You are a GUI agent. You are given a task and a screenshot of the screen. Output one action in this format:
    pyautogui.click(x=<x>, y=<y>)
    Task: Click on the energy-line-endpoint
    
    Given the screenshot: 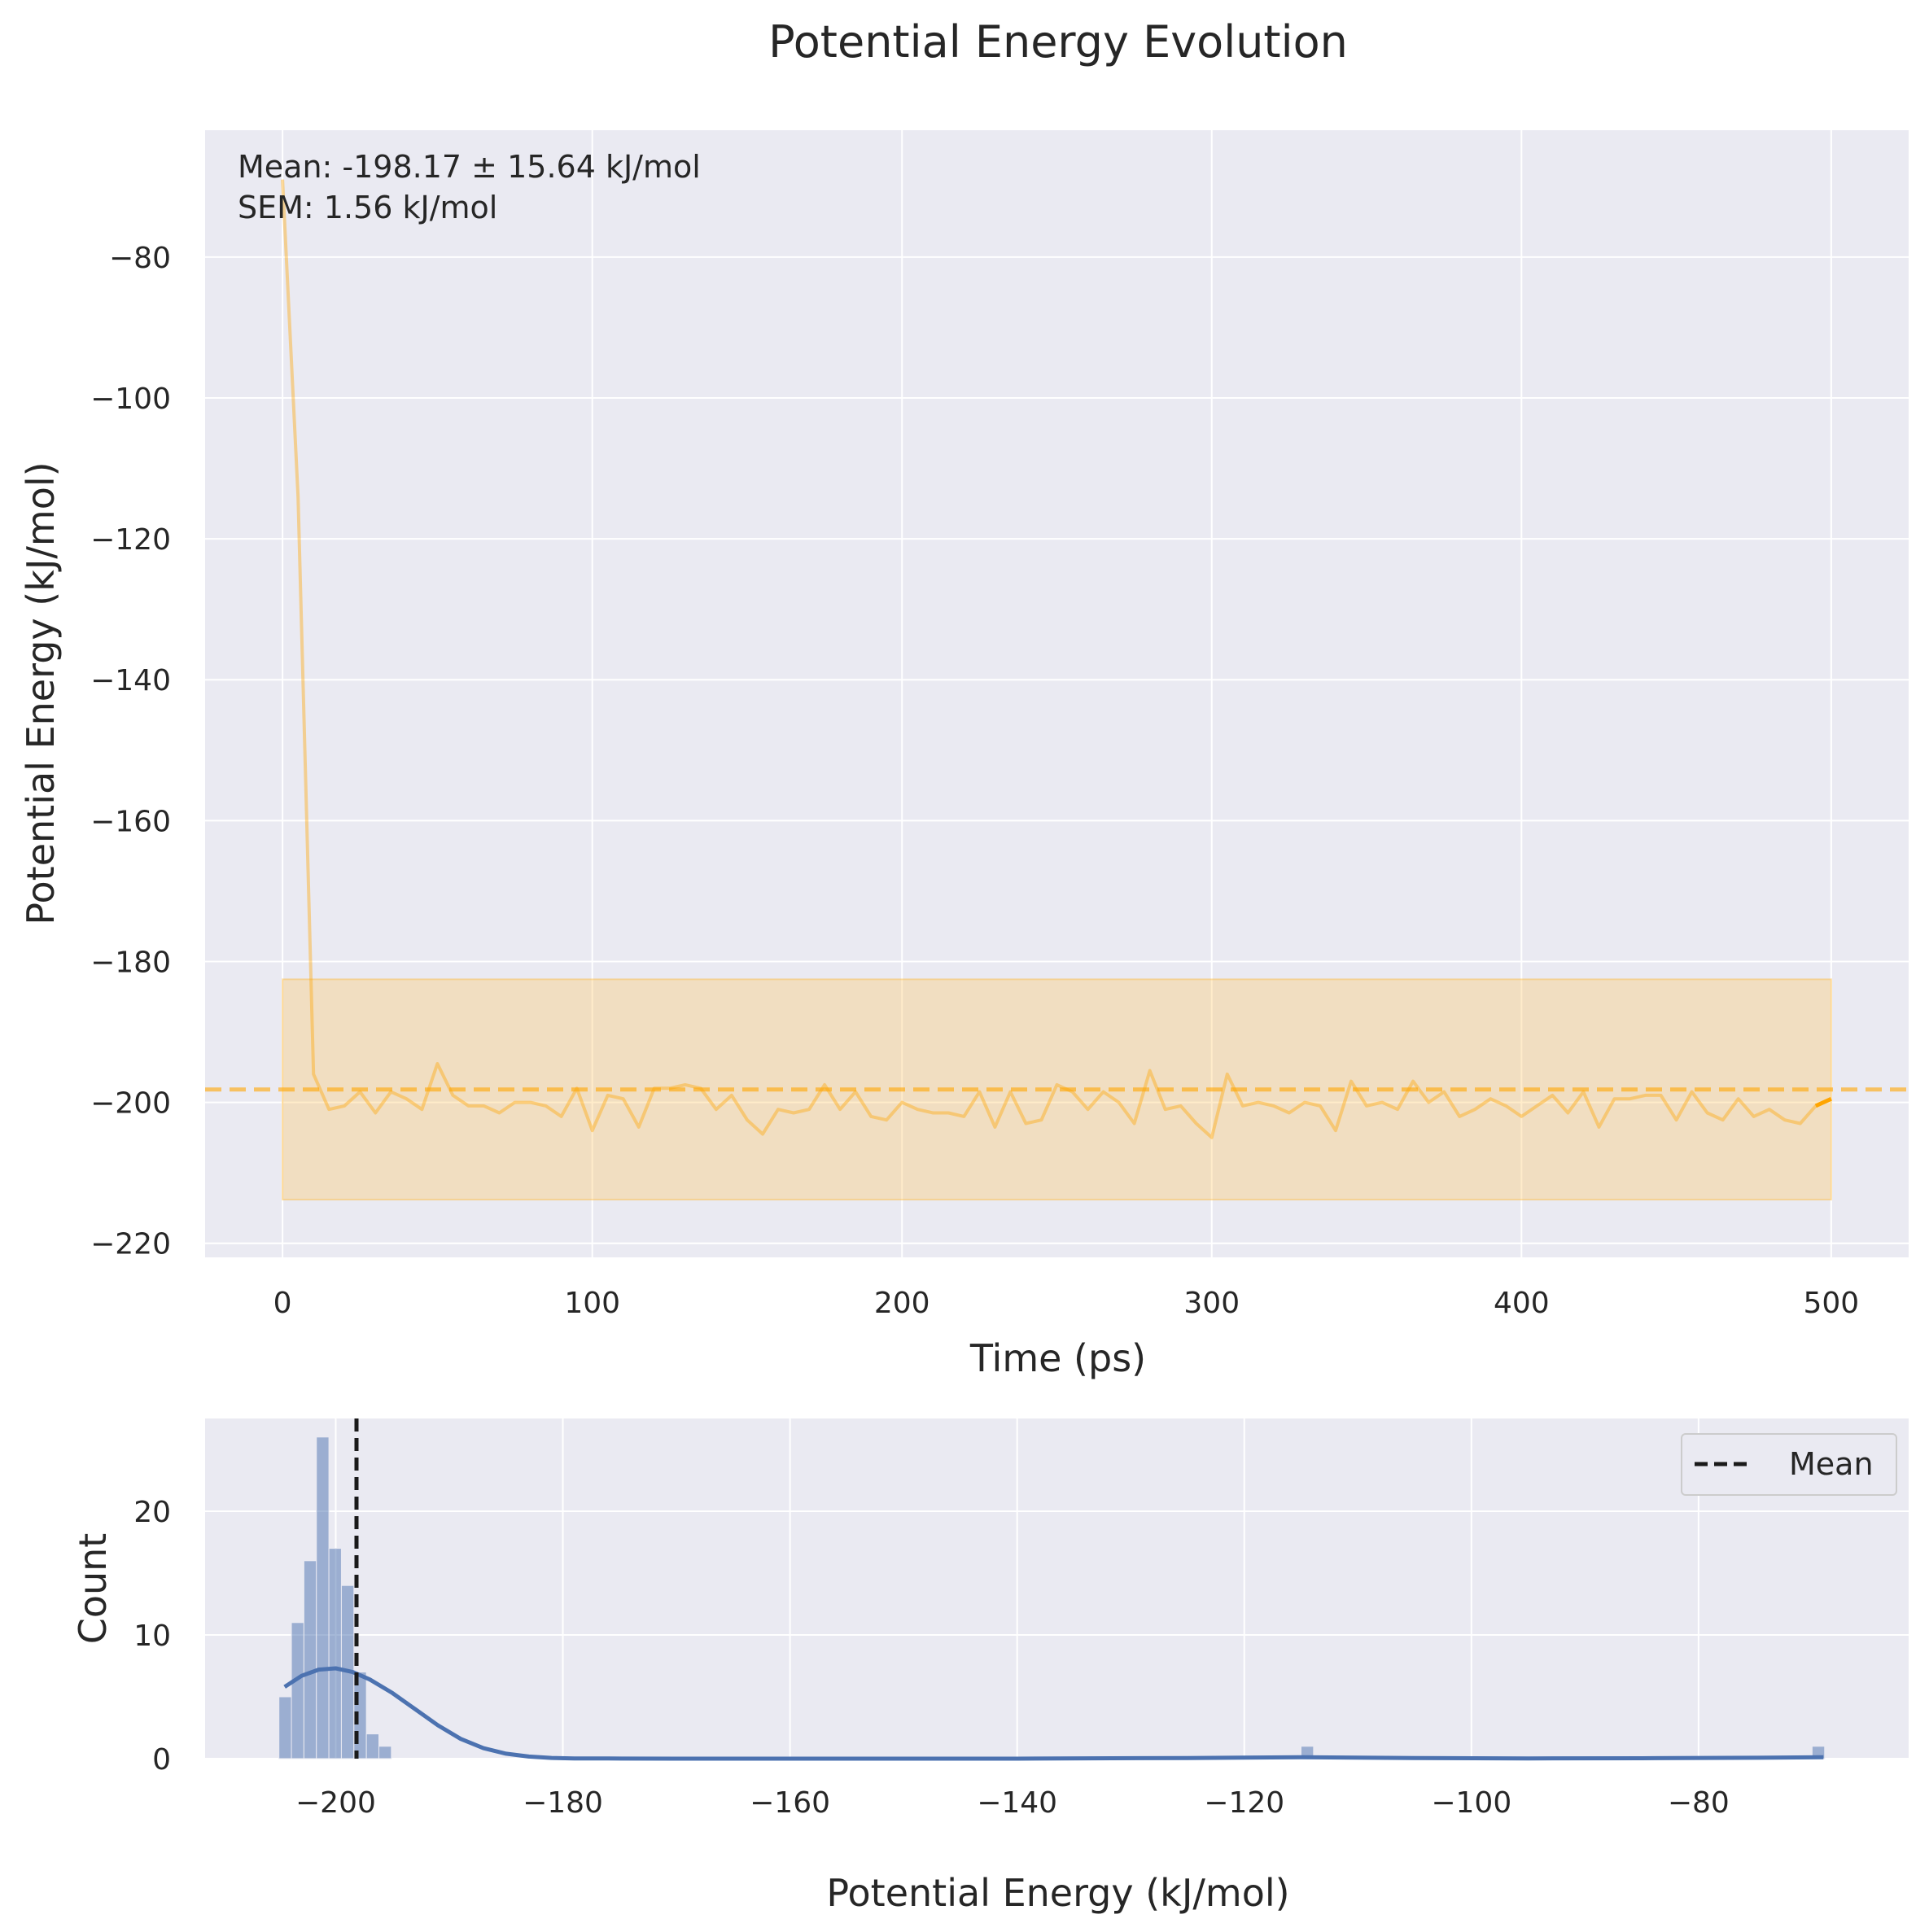 What is the action you would take?
    pyautogui.click(x=1823, y=1102)
    